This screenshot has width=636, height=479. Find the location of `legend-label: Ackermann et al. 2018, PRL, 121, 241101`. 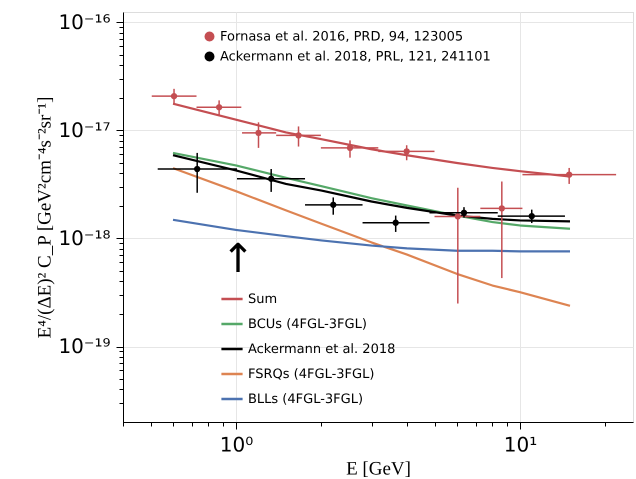

legend-label: Ackermann et al. 2018, PRL, 121, 241101 is located at coordinates (355, 57).